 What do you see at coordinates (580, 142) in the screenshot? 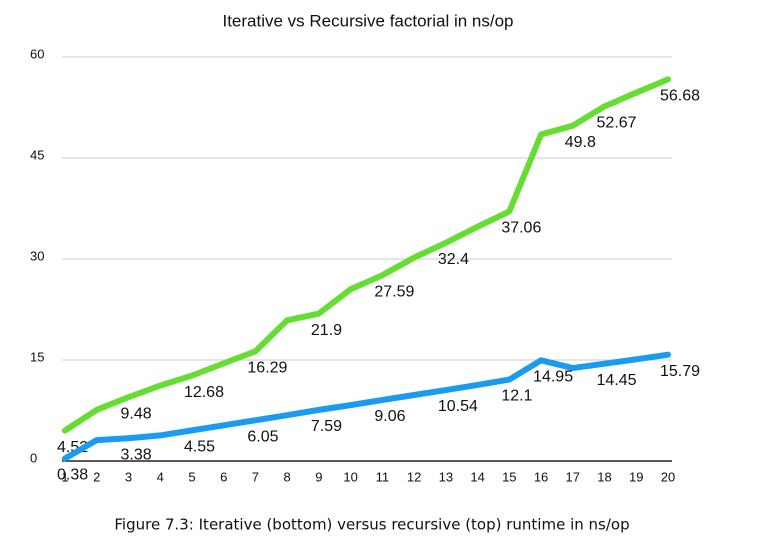
I see `data-label: 49.8` at bounding box center [580, 142].